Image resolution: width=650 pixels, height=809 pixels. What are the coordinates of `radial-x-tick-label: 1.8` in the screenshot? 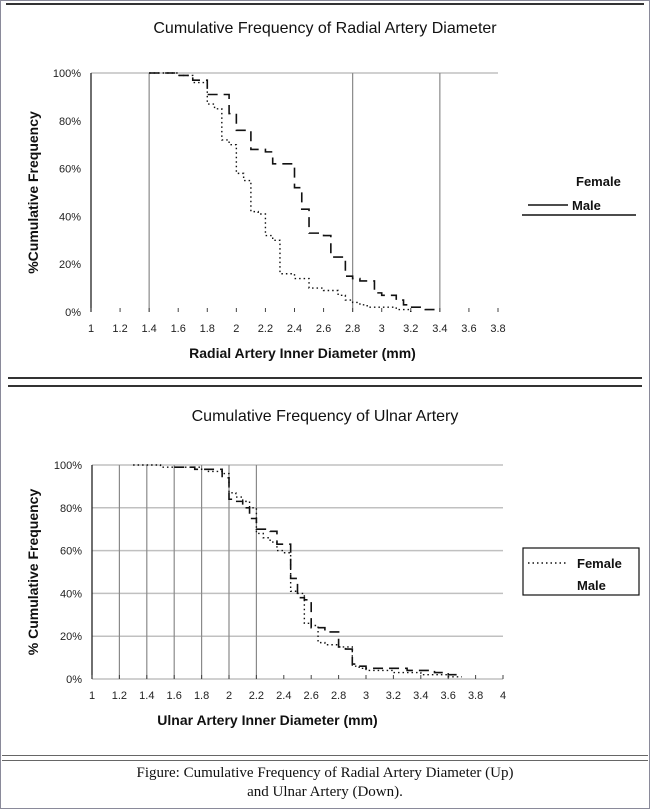 It's located at (207, 329).